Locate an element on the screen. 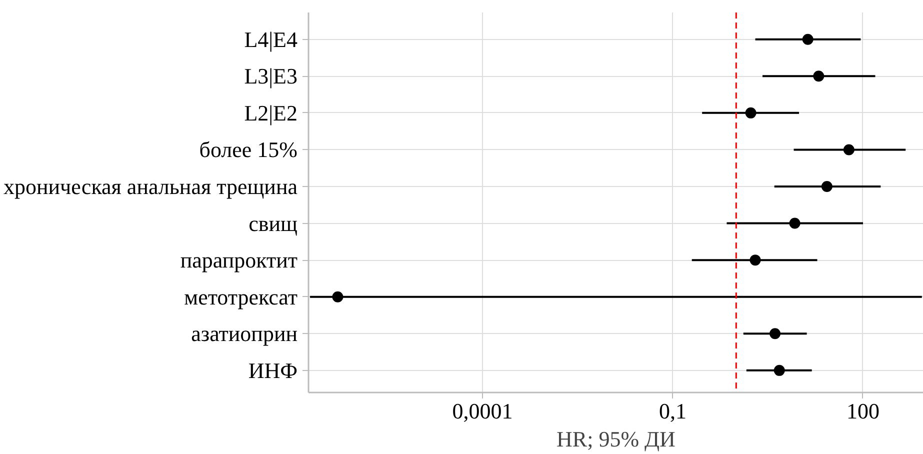 This screenshot has height=454, width=923. x-tick-label: 100 is located at coordinates (863, 411).